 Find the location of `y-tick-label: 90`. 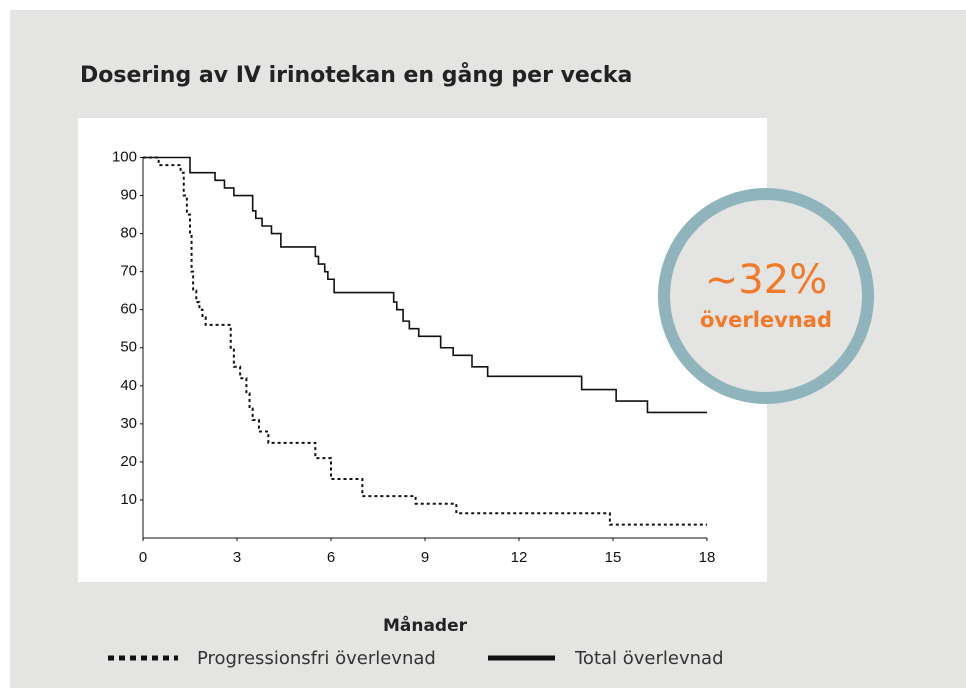

y-tick-label: 90 is located at coordinates (128, 195).